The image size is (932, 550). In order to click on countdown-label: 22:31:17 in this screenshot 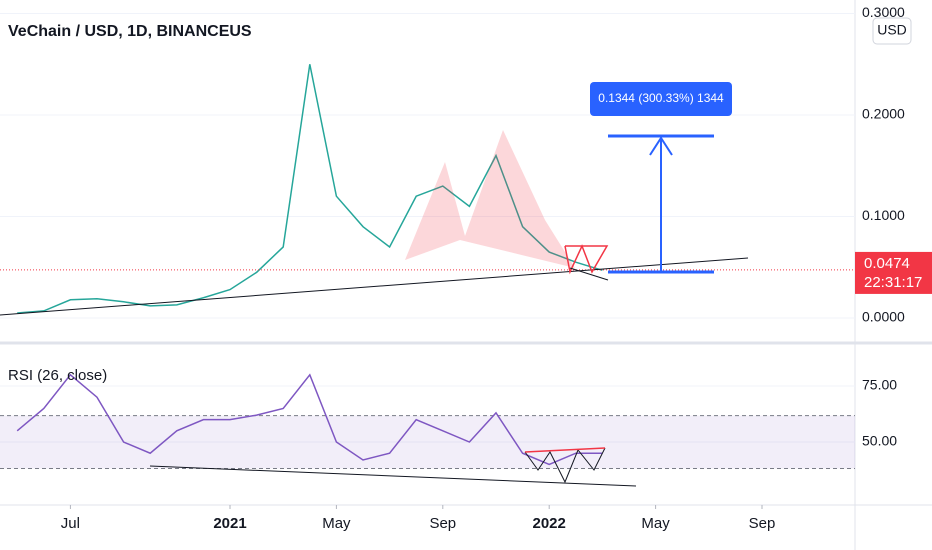, I will do `click(893, 282)`.